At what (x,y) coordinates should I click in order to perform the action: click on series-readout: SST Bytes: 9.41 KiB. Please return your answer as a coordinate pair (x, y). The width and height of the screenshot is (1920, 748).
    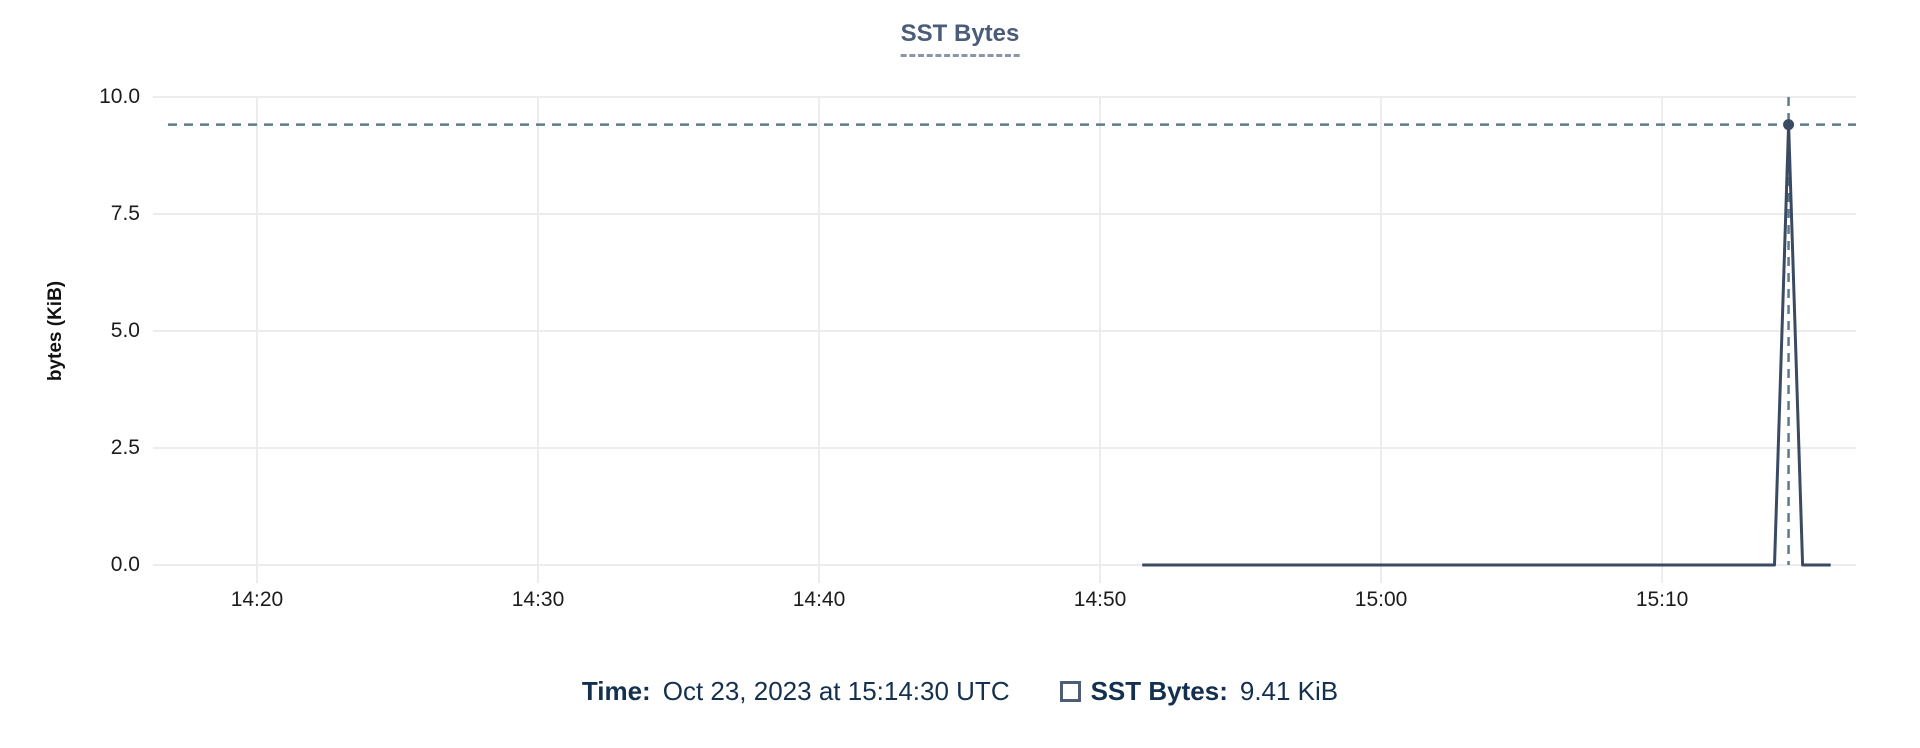
    Looking at the image, I should click on (1199, 691).